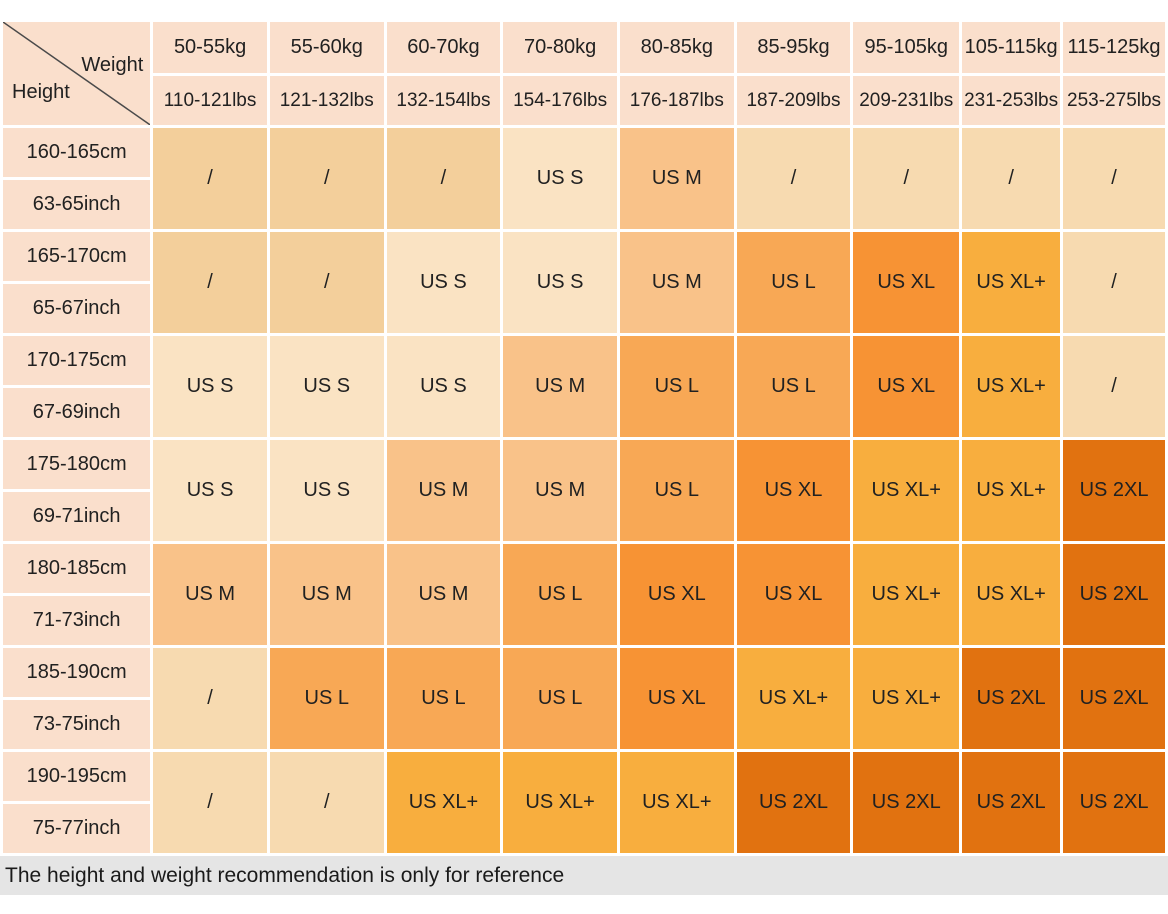 The width and height of the screenshot is (1168, 914). What do you see at coordinates (793, 178) in the screenshot?
I see `size-cell-r1-c6: /` at bounding box center [793, 178].